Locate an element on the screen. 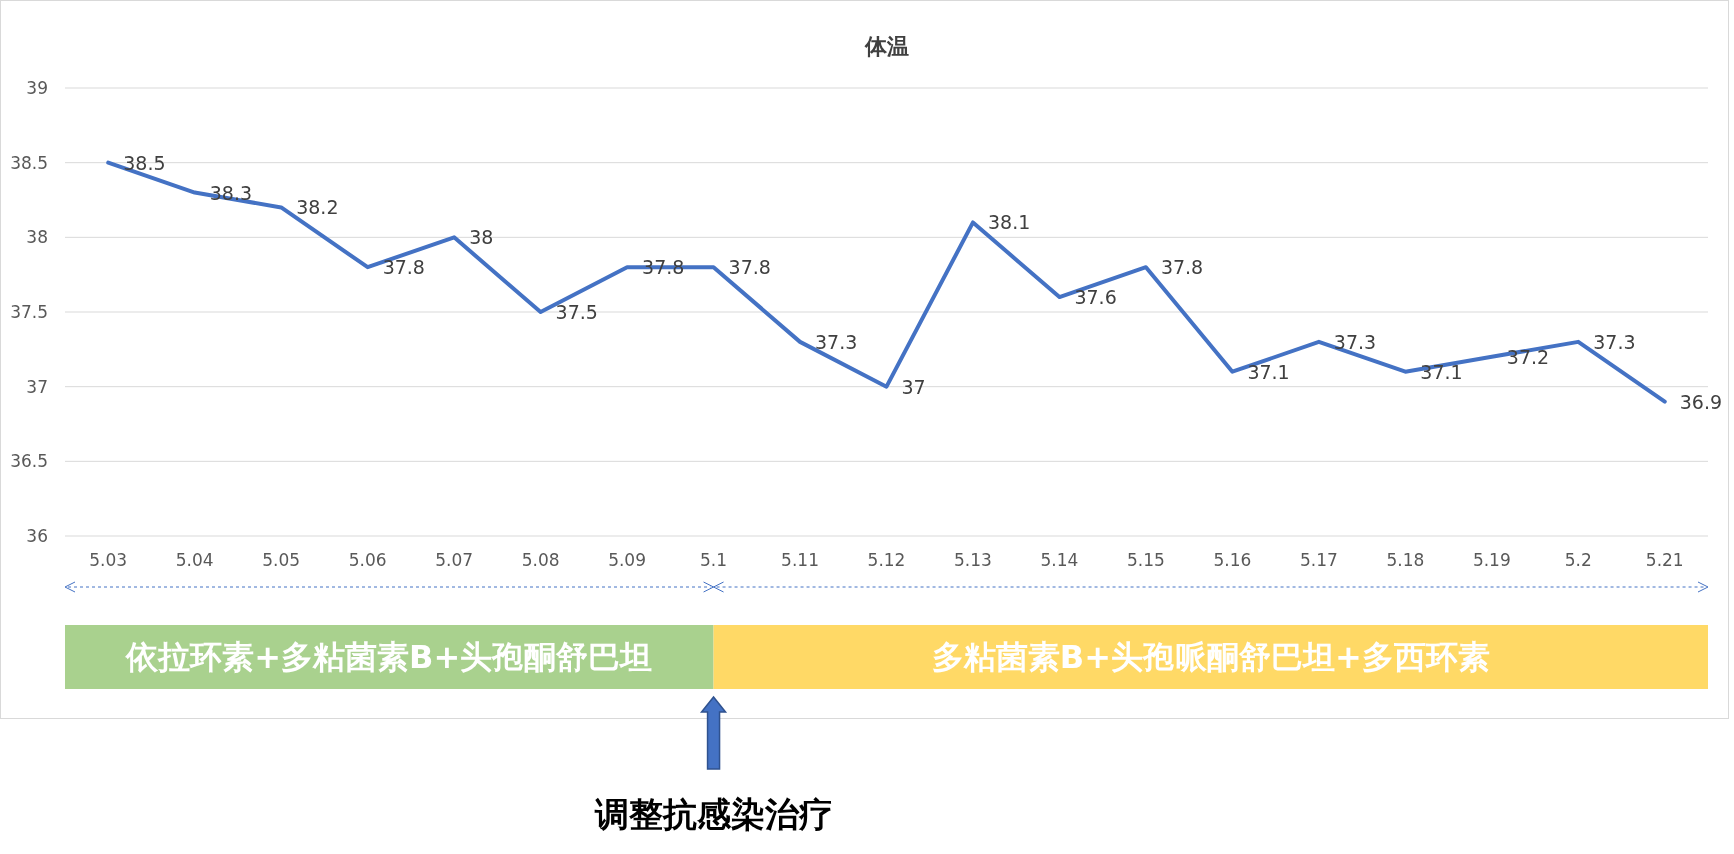  data-label: 38.2 is located at coordinates (317, 207).